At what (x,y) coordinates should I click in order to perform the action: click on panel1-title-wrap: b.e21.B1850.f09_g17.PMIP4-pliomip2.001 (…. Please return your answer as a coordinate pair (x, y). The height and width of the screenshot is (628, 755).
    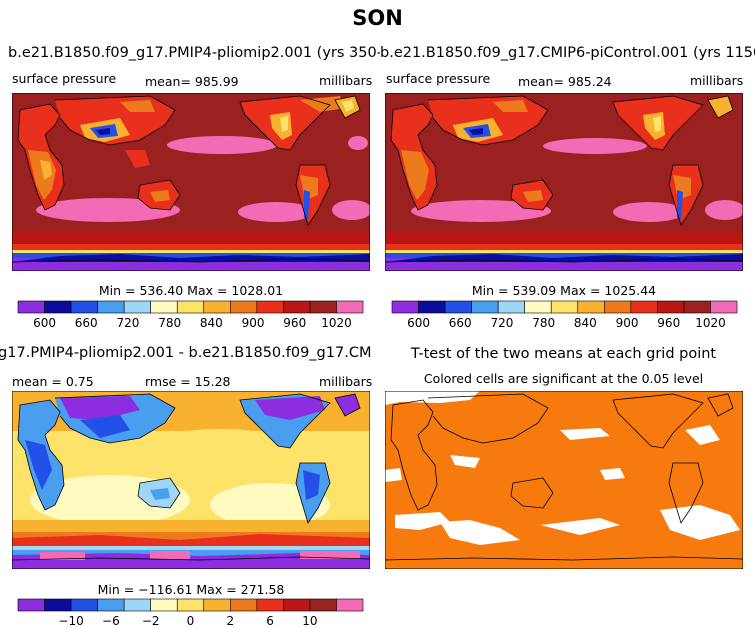
    Looking at the image, I should click on (190, 55).